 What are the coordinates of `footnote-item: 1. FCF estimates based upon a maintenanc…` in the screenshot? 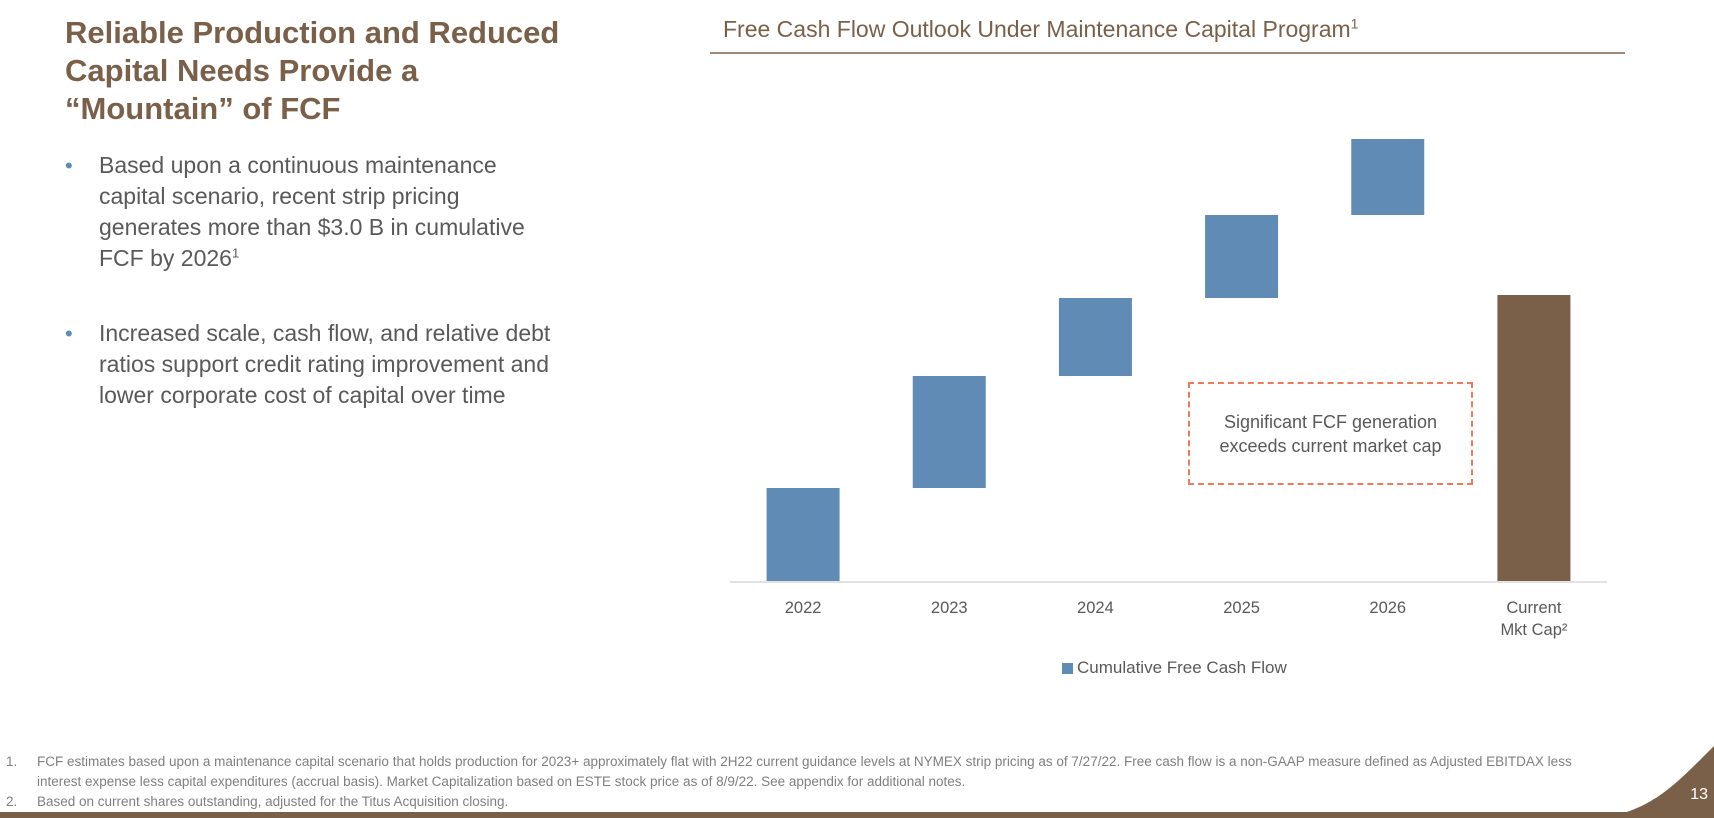 It's located at (806, 772).